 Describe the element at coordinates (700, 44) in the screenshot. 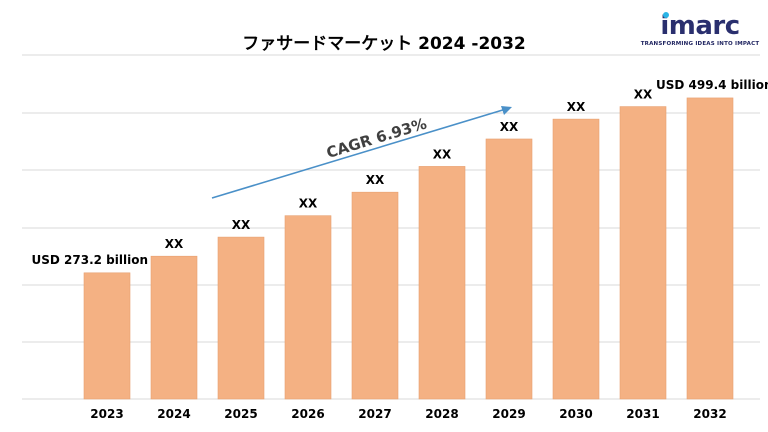

I see `logo-tagline: TRANSFORMING IDEAS INTO IMPACT` at that location.